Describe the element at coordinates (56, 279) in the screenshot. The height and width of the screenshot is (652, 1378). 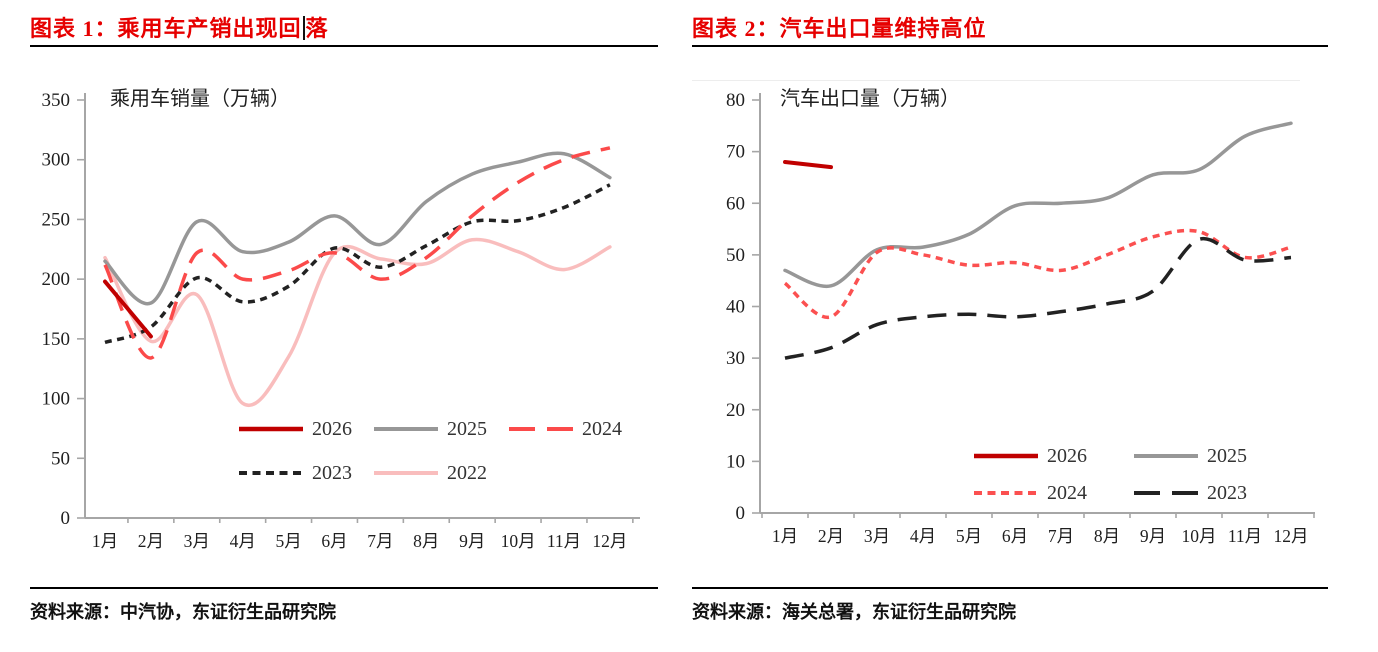
I see `svg-text: 200` at that location.